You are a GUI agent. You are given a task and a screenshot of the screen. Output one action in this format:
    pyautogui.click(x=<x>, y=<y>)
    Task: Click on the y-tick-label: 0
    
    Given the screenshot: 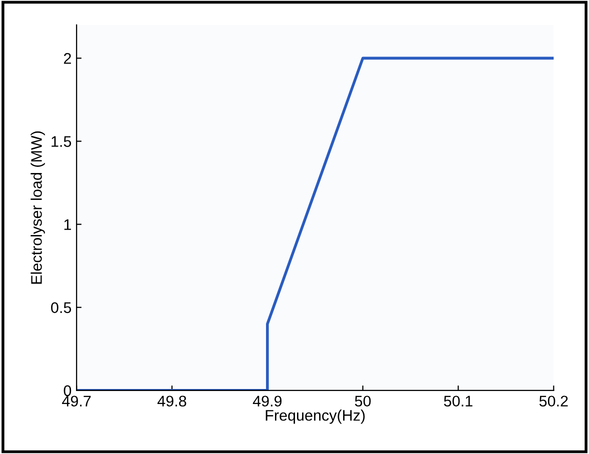 What is the action you would take?
    pyautogui.click(x=68, y=390)
    